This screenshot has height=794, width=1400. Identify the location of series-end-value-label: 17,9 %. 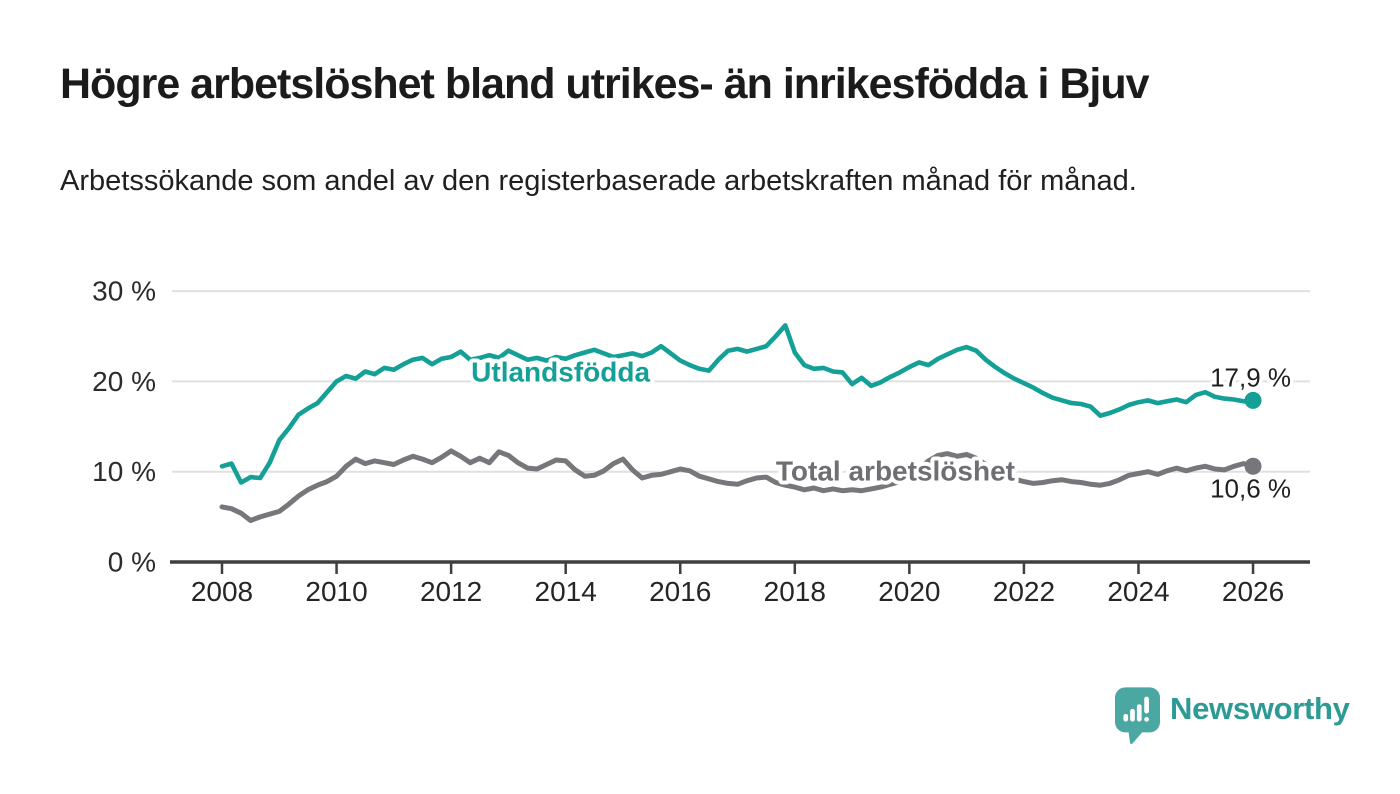
(1250, 377).